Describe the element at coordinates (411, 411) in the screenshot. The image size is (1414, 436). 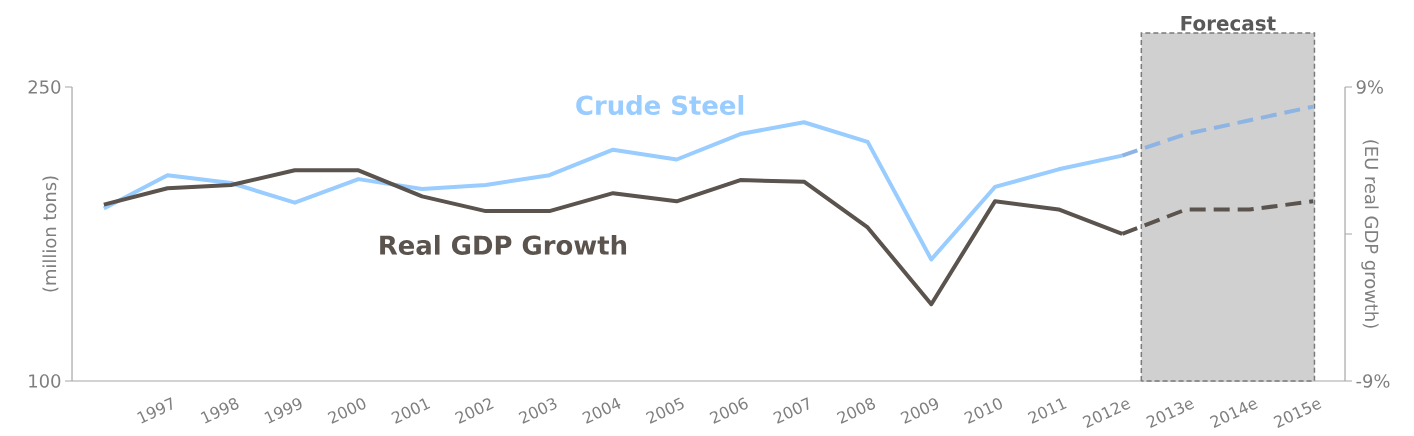
I see `x-tick-label: 2001` at that location.